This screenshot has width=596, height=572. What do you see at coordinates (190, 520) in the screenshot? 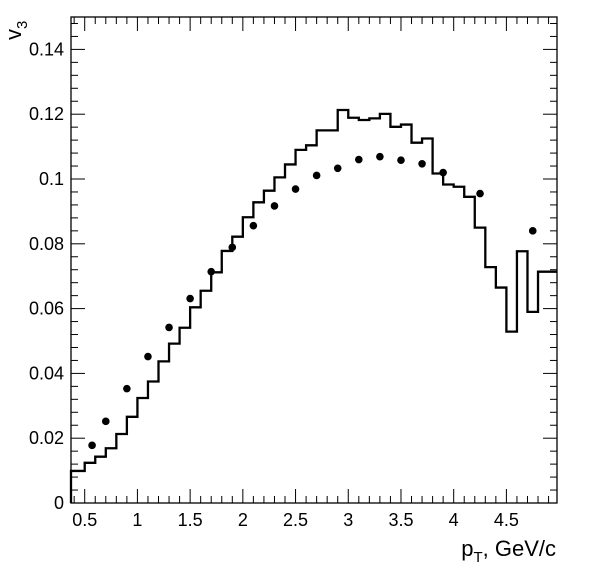
I see `x-tick-label: 1.5` at bounding box center [190, 520].